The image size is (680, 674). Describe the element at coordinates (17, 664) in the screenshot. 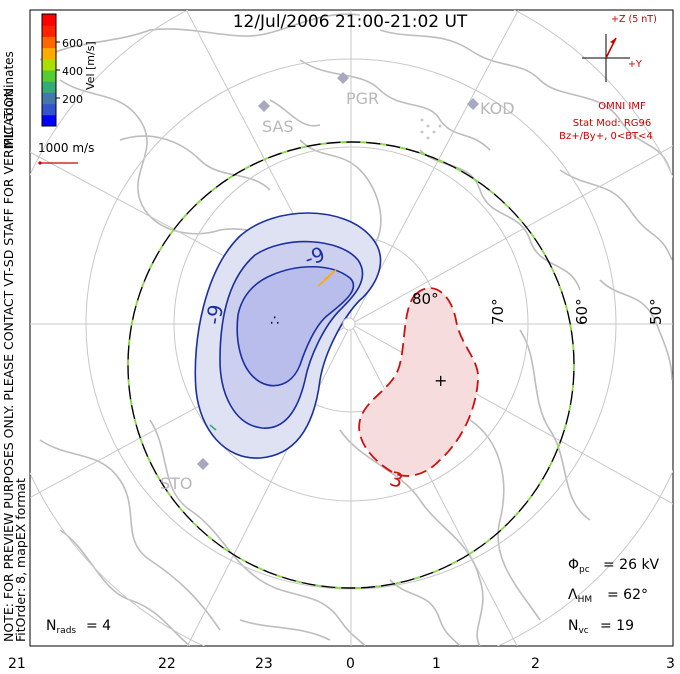

I see `mlt-label-21: 21` at that location.